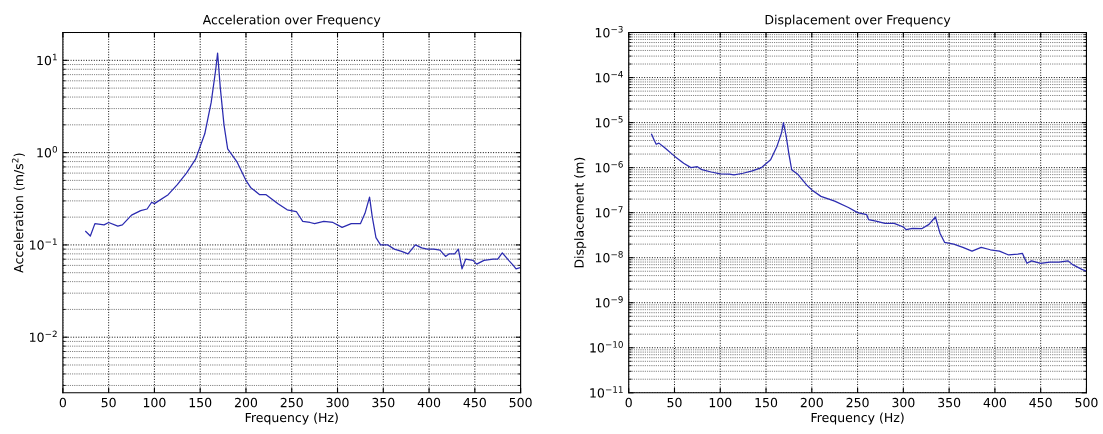  I want to click on line-series, so click(868, 196).